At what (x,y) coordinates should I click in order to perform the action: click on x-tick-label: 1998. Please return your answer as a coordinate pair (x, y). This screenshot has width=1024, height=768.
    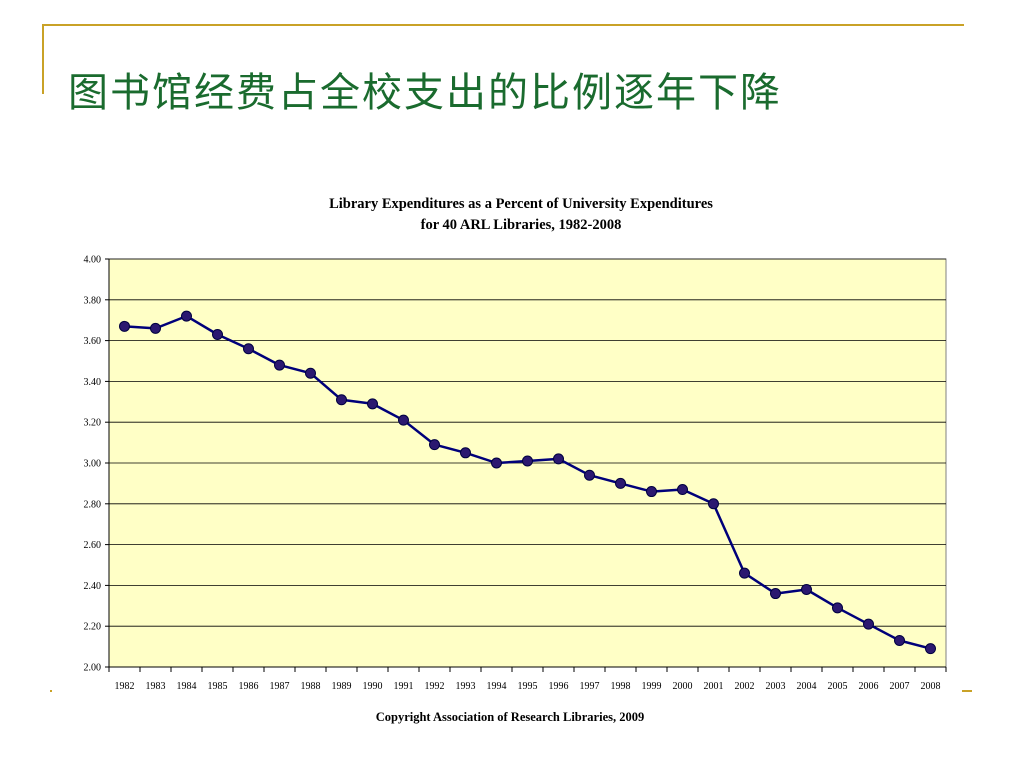
    Looking at the image, I should click on (621, 686).